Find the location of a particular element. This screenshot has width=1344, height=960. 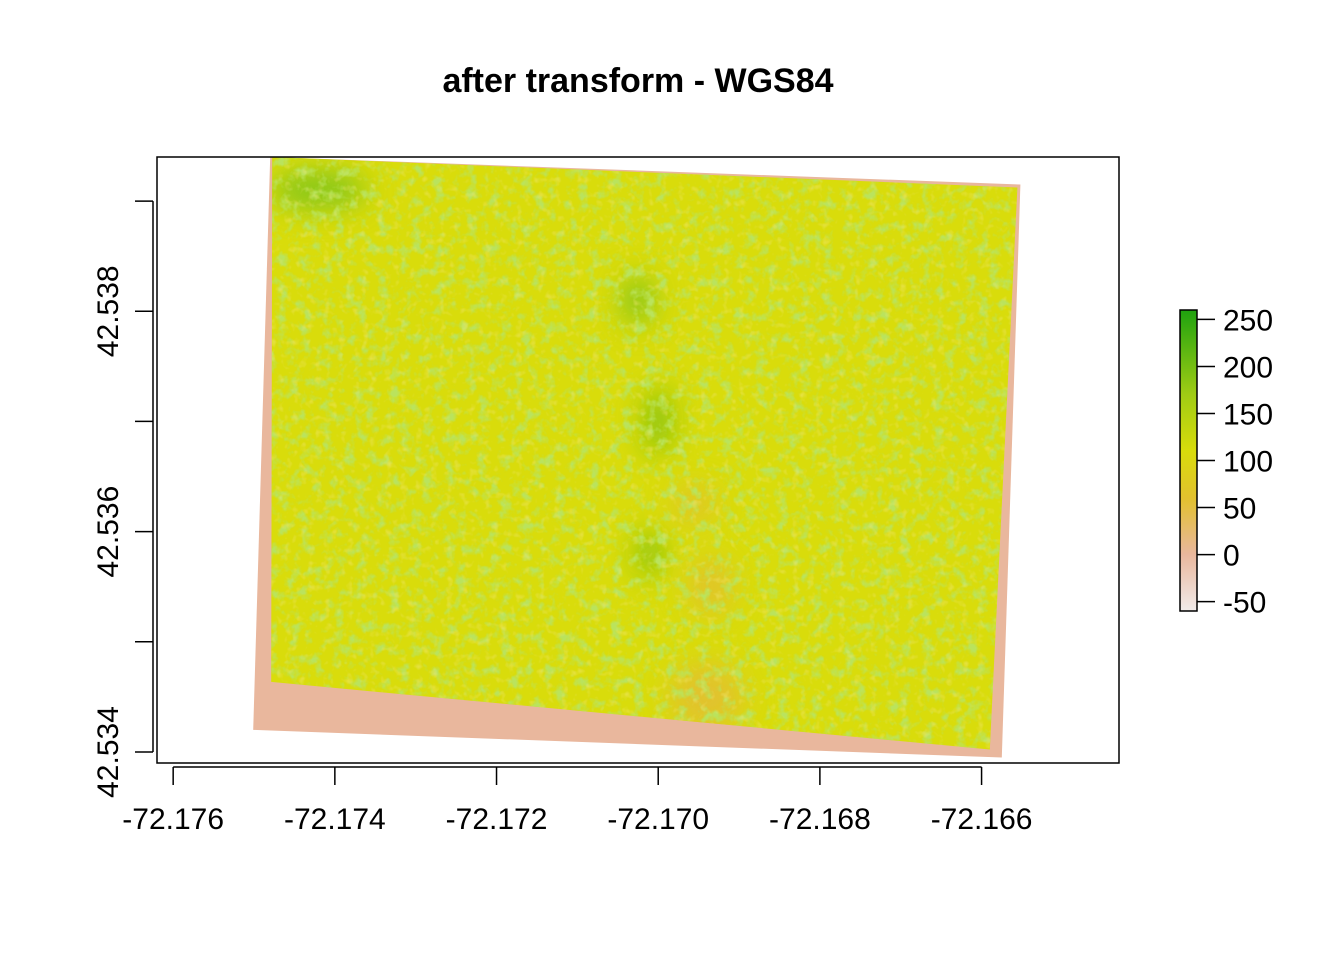

y-axis: 42.534 42.536 42.538 is located at coordinates (123, 499).